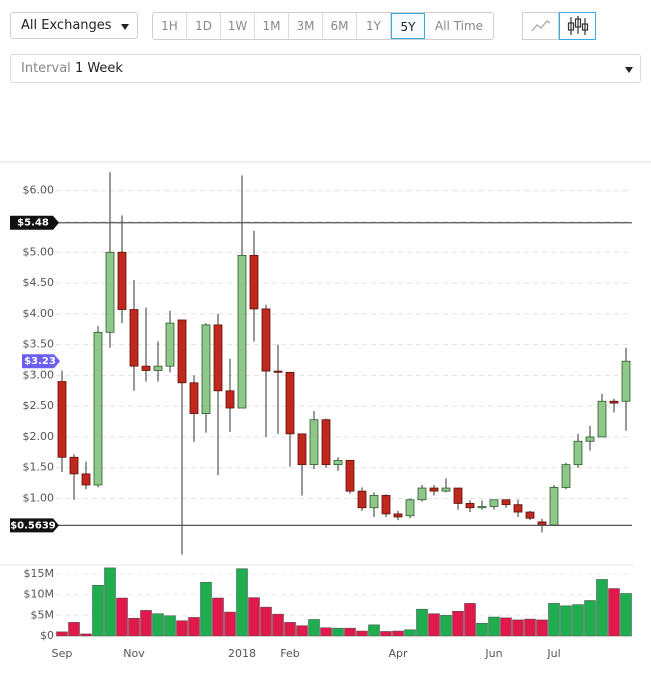 The height and width of the screenshot is (692, 651). I want to click on line-chart-button, so click(540, 26).